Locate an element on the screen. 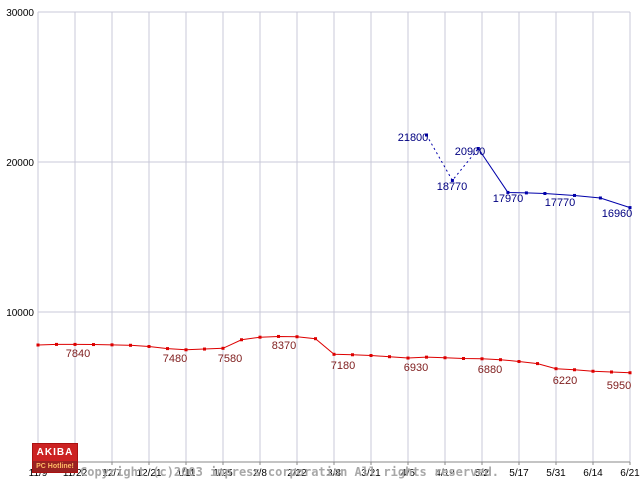 The width and height of the screenshot is (640, 480). akiba-pc-hotline-logo: AKIBA PC Hotline! is located at coordinates (55, 458).